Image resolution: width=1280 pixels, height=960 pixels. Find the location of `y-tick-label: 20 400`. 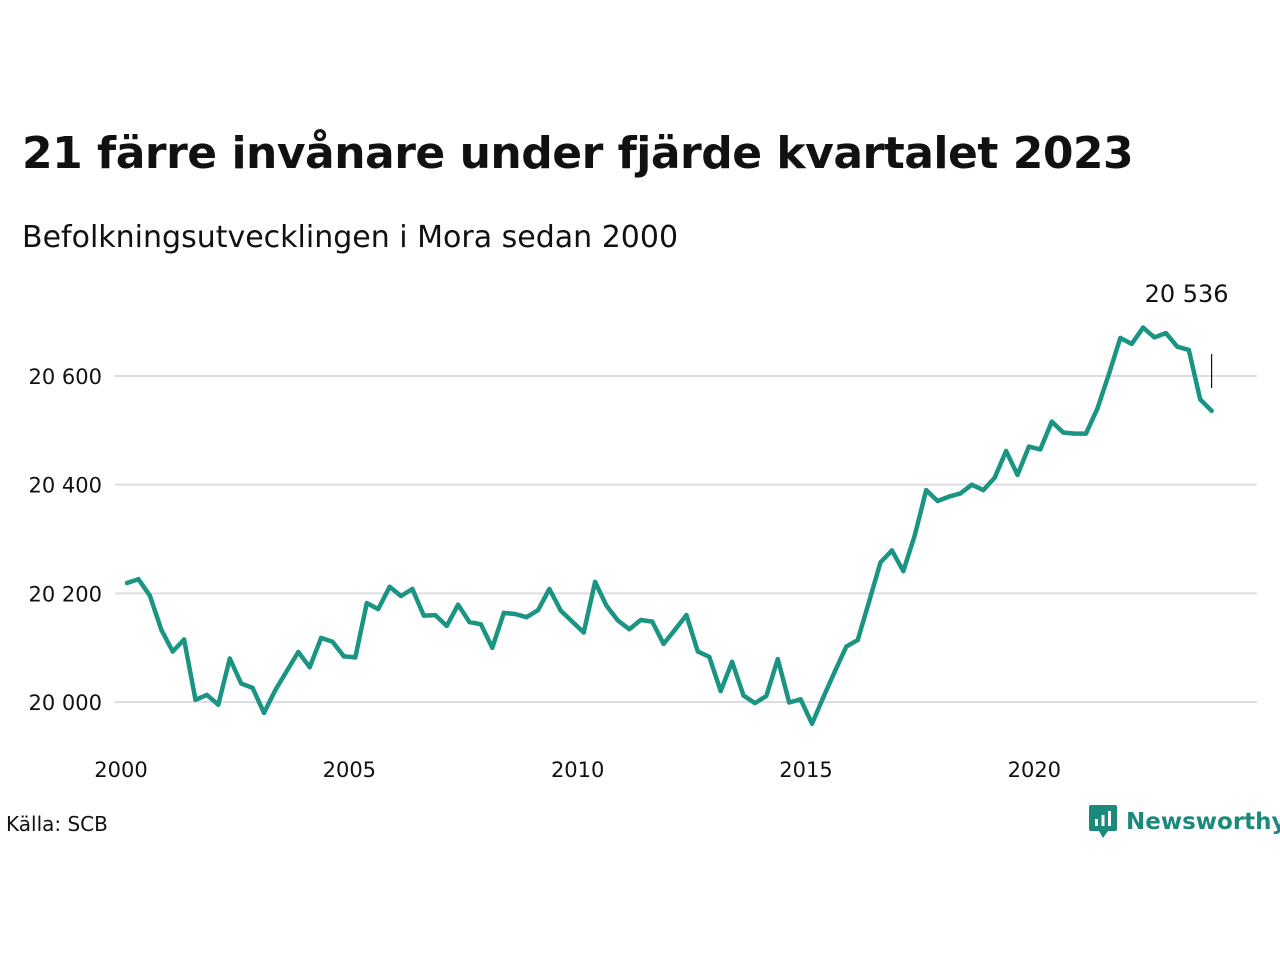

y-tick-label: 20 400 is located at coordinates (65, 486).